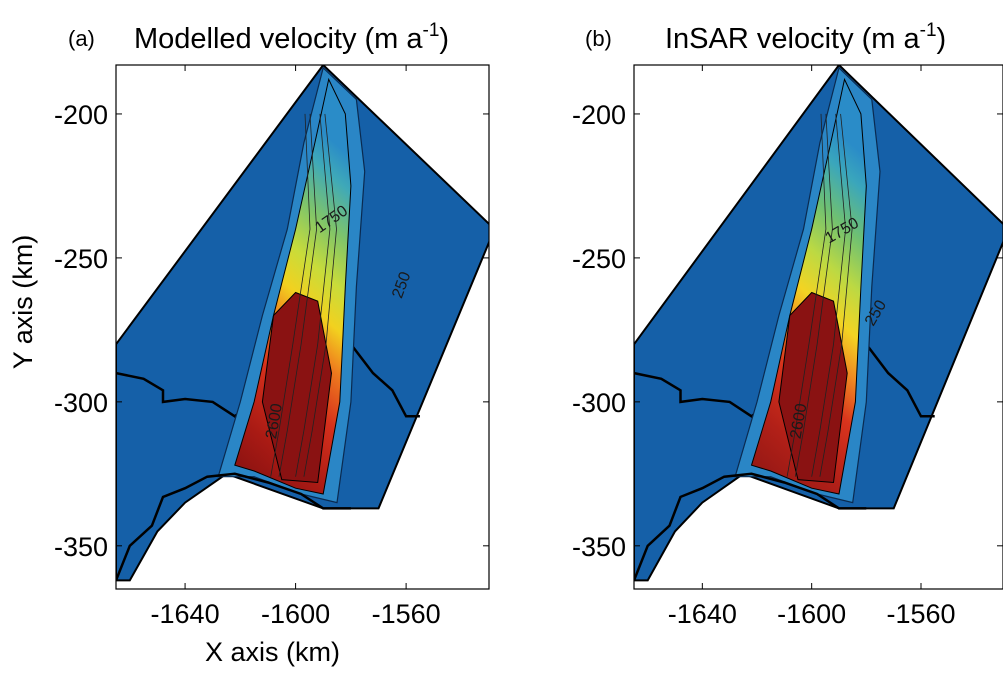 The height and width of the screenshot is (675, 1003). Describe the element at coordinates (291, 37) in the screenshot. I see `panel-title: Modelled velocity (m a-1)` at that location.